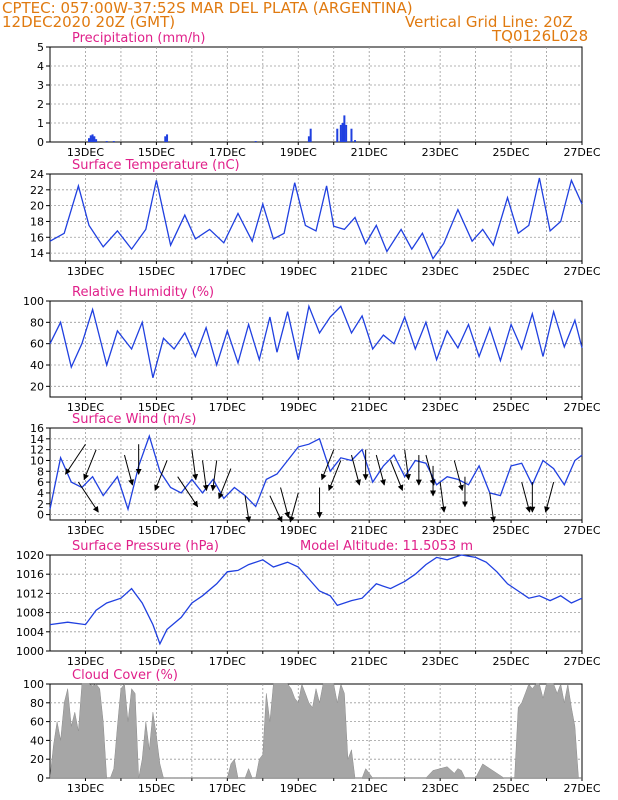  What do you see at coordinates (33, 684) in the screenshot?
I see `y-tick-label: 100` at bounding box center [33, 684].